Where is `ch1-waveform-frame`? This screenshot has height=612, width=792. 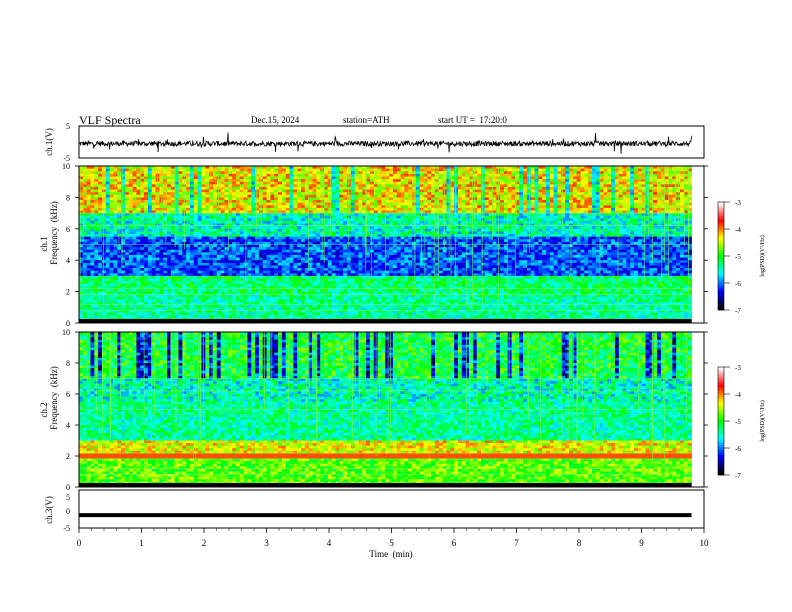
ch1-waveform-frame is located at coordinates (391, 142).